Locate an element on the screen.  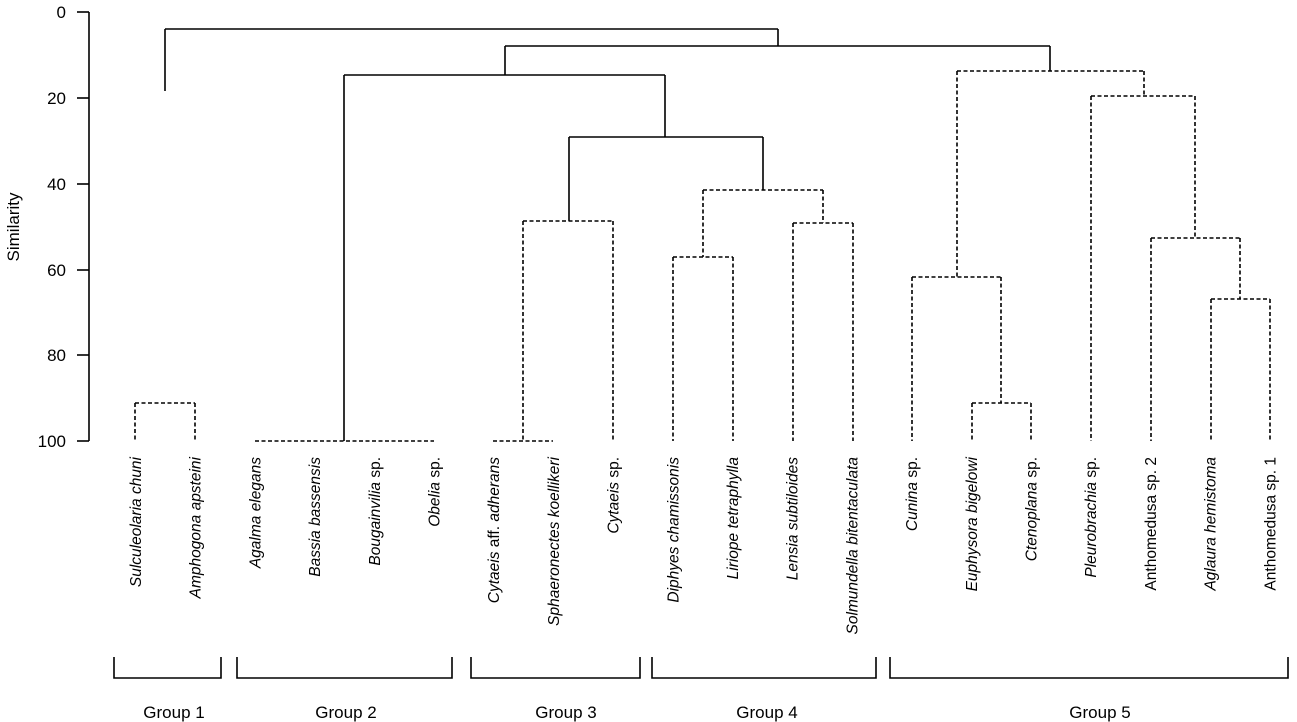
leaf-label: Agalma elegans is located at coordinates (255, 513).